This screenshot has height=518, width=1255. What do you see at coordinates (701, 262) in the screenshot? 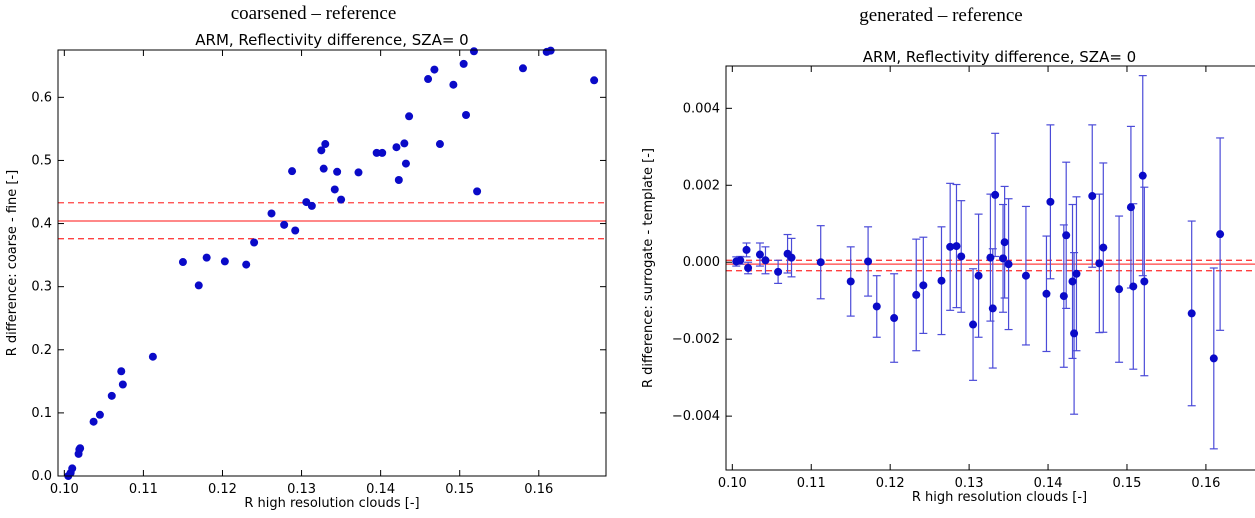
I see `y-tick-label: 0.000` at bounding box center [701, 262].